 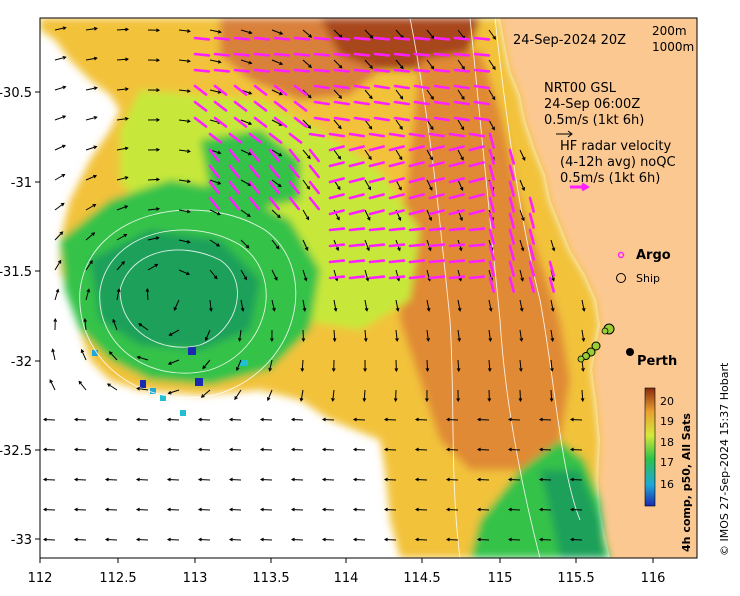 What do you see at coordinates (724, 459) in the screenshot?
I see `credit-text: © IMOS 27-Sep-2024 15:37 Hobart` at bounding box center [724, 459].